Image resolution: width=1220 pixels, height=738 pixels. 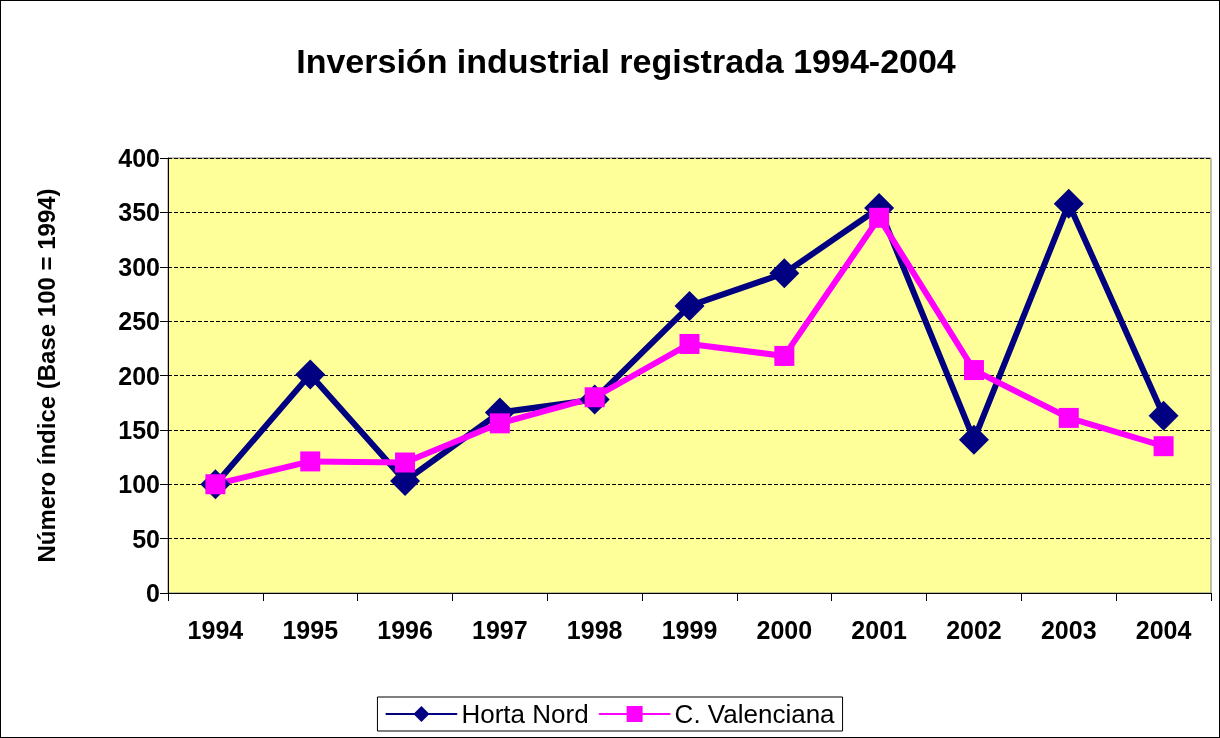 I want to click on x-tick-label: 2001, so click(x=879, y=629).